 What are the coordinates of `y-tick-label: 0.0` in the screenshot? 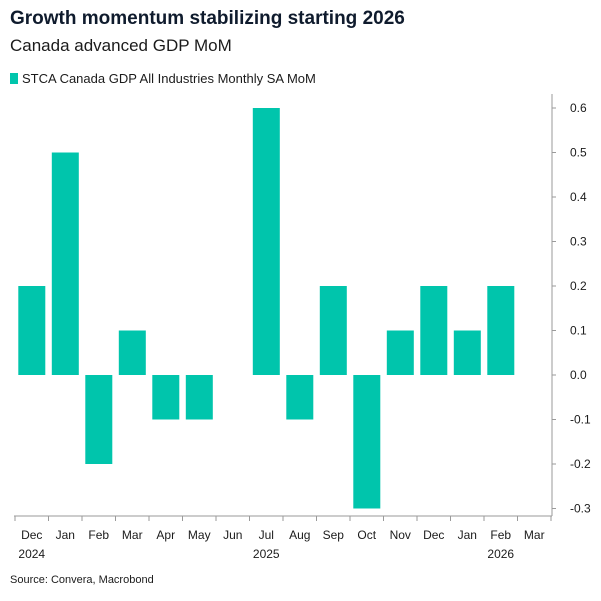 It's located at (578, 375).